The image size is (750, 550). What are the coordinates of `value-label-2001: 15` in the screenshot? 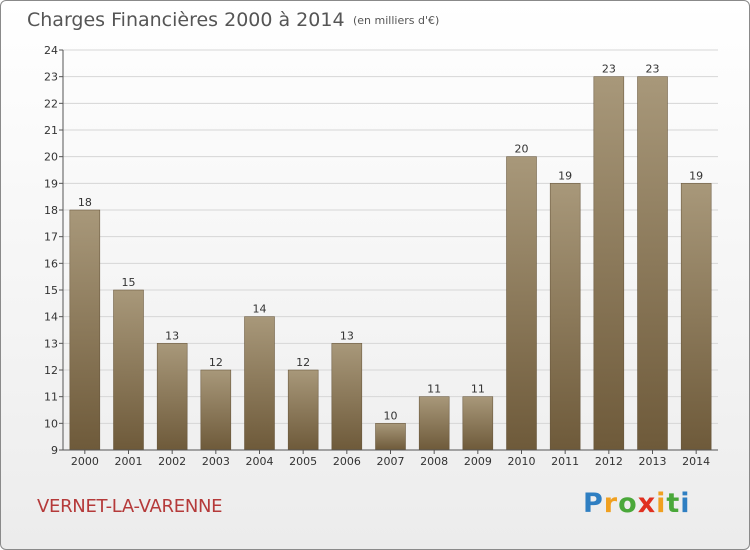 It's located at (129, 282).